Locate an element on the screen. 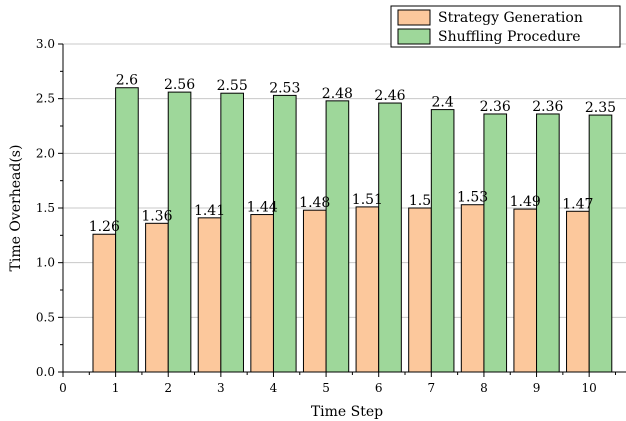 This screenshot has height=421, width=626. x-tick-label: 0 is located at coordinates (63, 388).